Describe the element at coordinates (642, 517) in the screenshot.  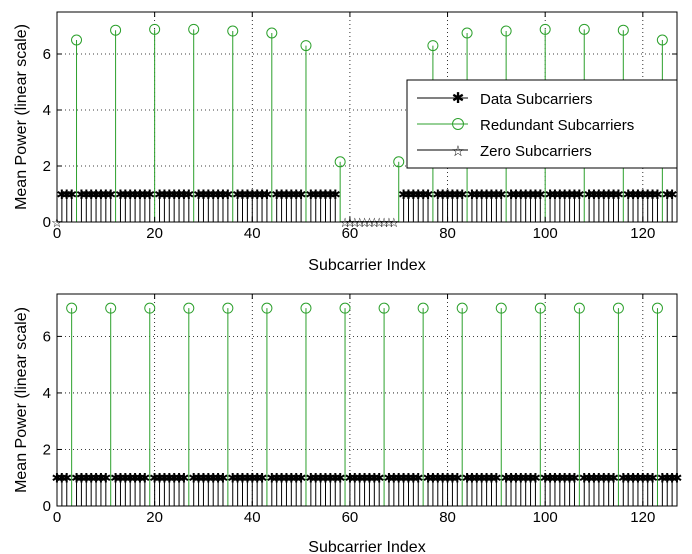
I see `x-tick-label: 120` at that location.